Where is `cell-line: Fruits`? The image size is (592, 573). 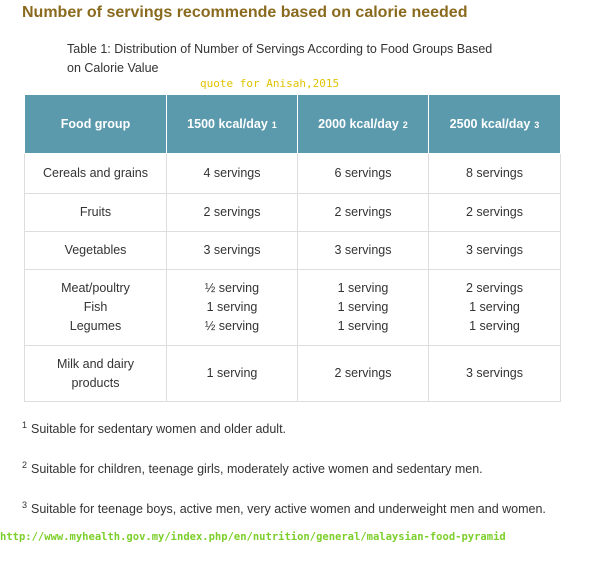 cell-line: Fruits is located at coordinates (95, 212).